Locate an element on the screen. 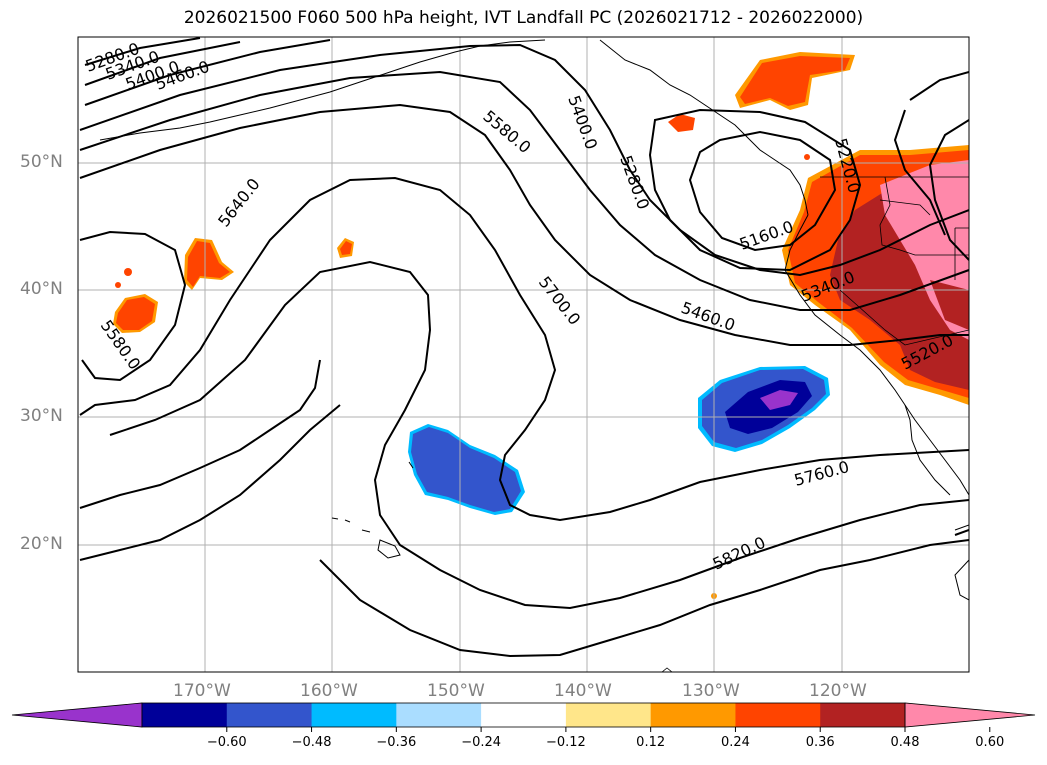 The height and width of the screenshot is (765, 1047). lat-label: 30°N is located at coordinates (41, 416).